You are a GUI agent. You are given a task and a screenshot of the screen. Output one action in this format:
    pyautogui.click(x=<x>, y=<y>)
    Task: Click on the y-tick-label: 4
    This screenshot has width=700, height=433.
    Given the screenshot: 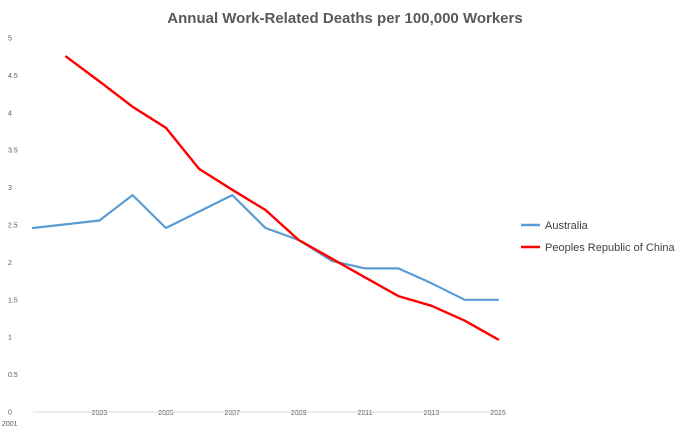 What is the action you would take?
    pyautogui.click(x=10, y=113)
    